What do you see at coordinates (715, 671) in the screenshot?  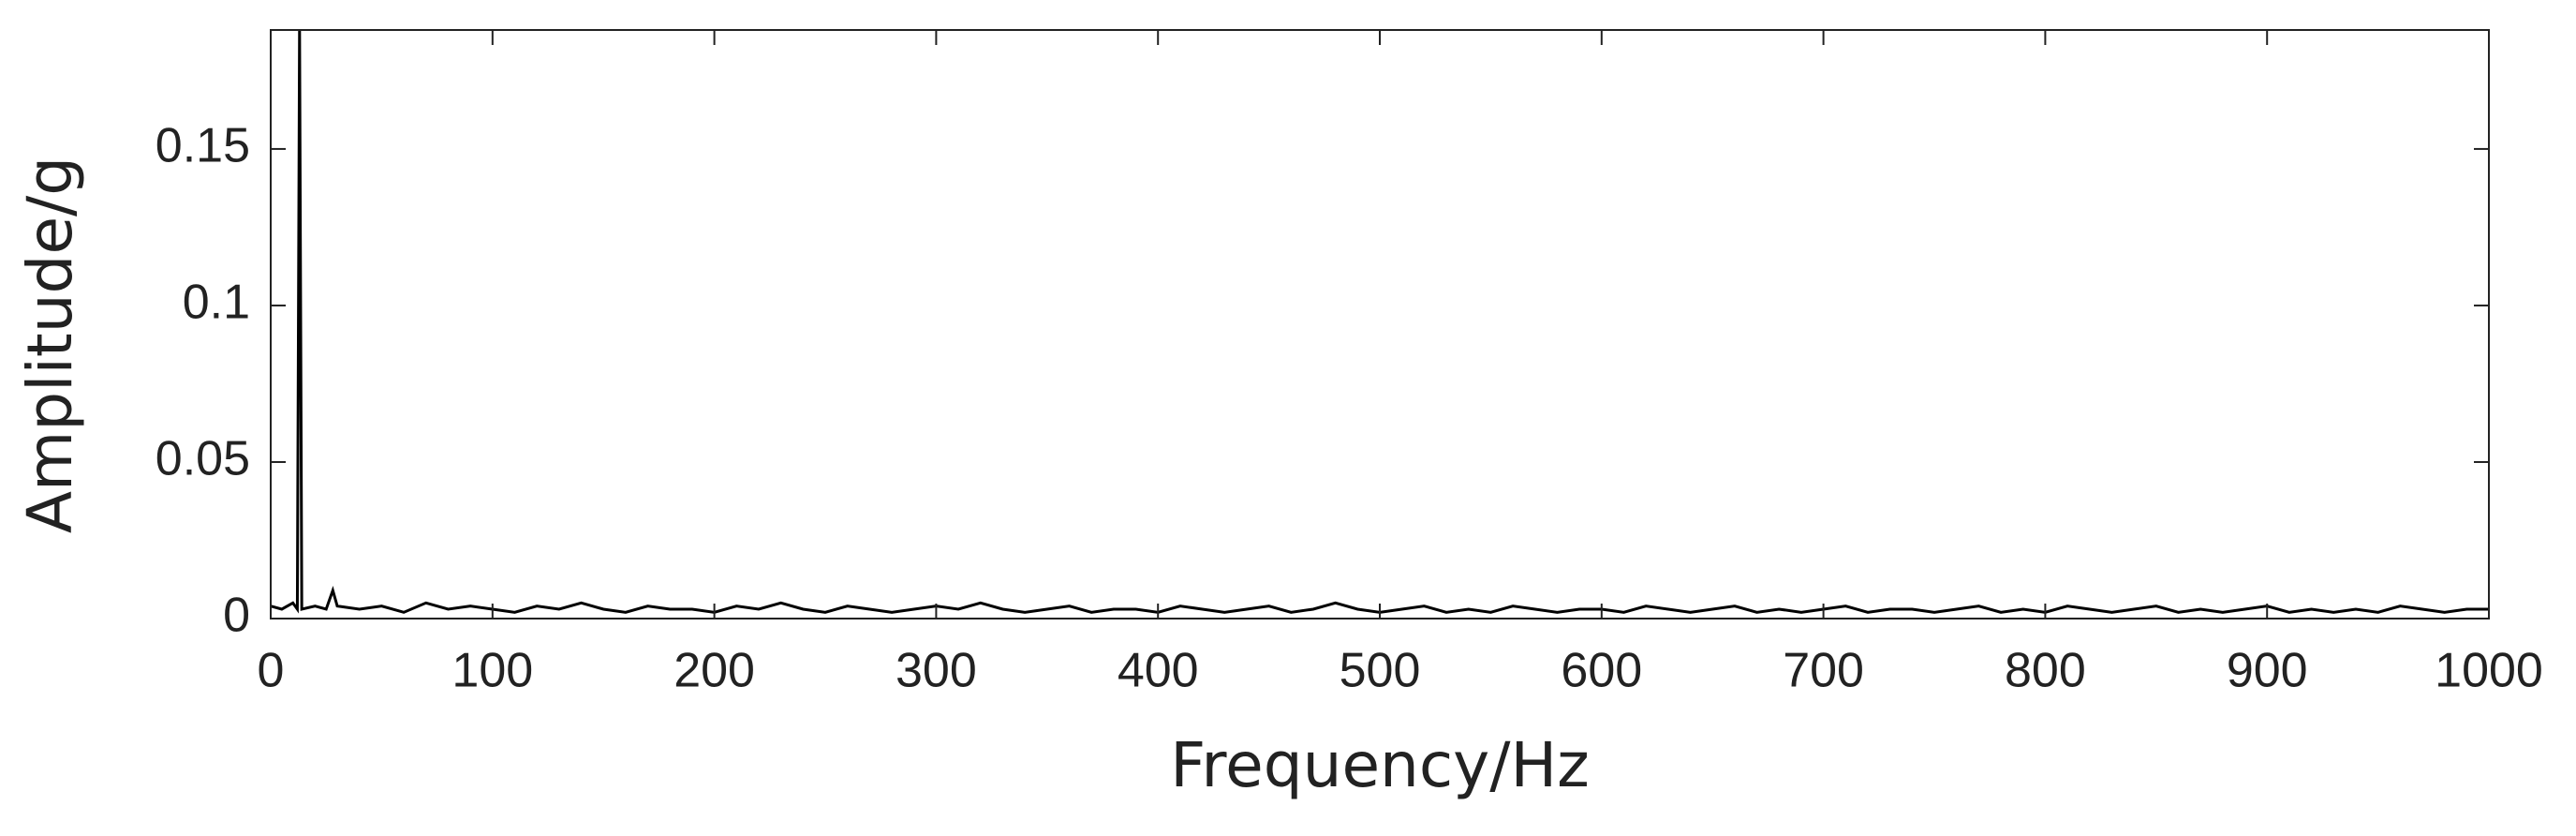 I see `x-tick-label: 200` at bounding box center [715, 671].